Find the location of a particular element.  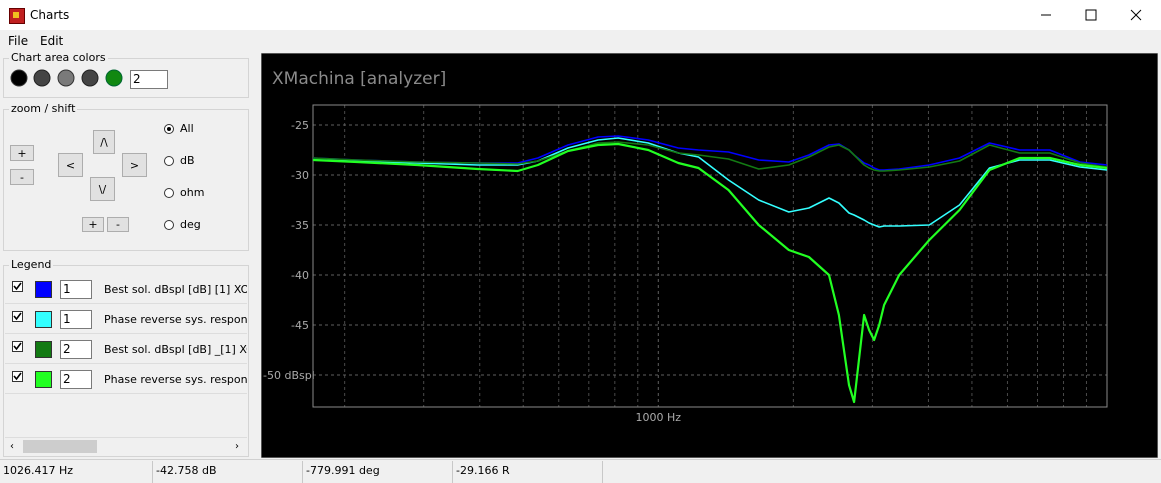

color-swatches is located at coordinates (65, 79).